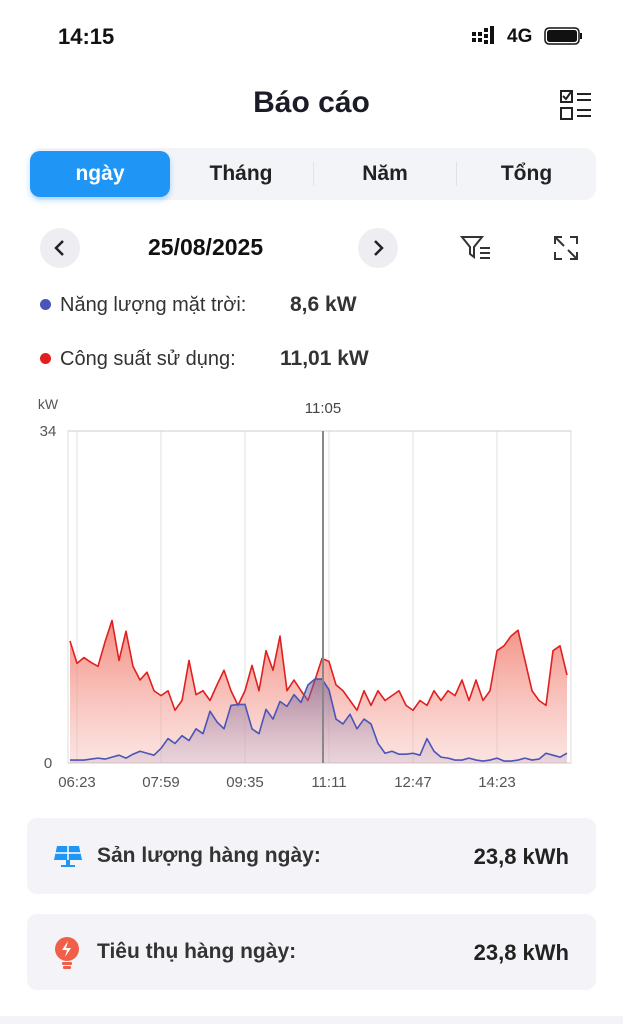 The height and width of the screenshot is (1024, 623). Describe the element at coordinates (148, 359) in the screenshot. I see `legend-label: Công suất sử dụng:` at that location.